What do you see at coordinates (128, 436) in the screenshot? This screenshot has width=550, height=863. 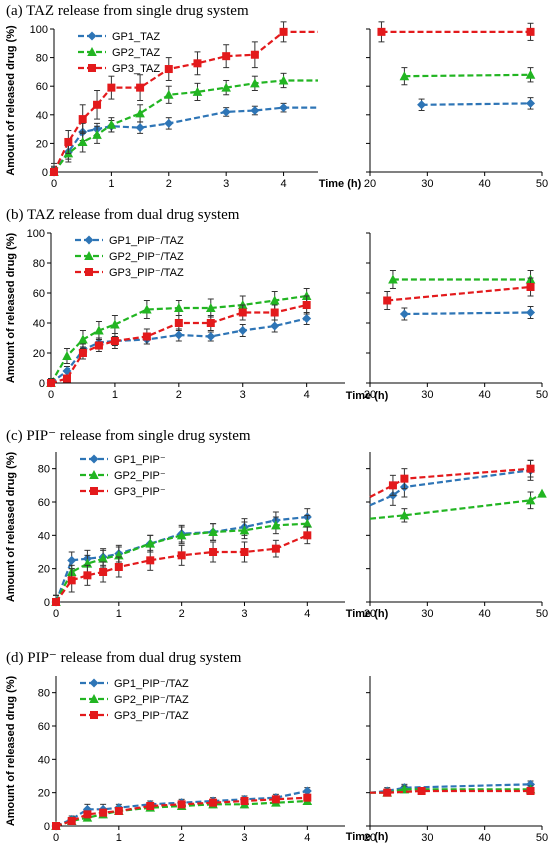 I see `chart-title: (c) PIP⁻ release from single drug system` at bounding box center [128, 436].